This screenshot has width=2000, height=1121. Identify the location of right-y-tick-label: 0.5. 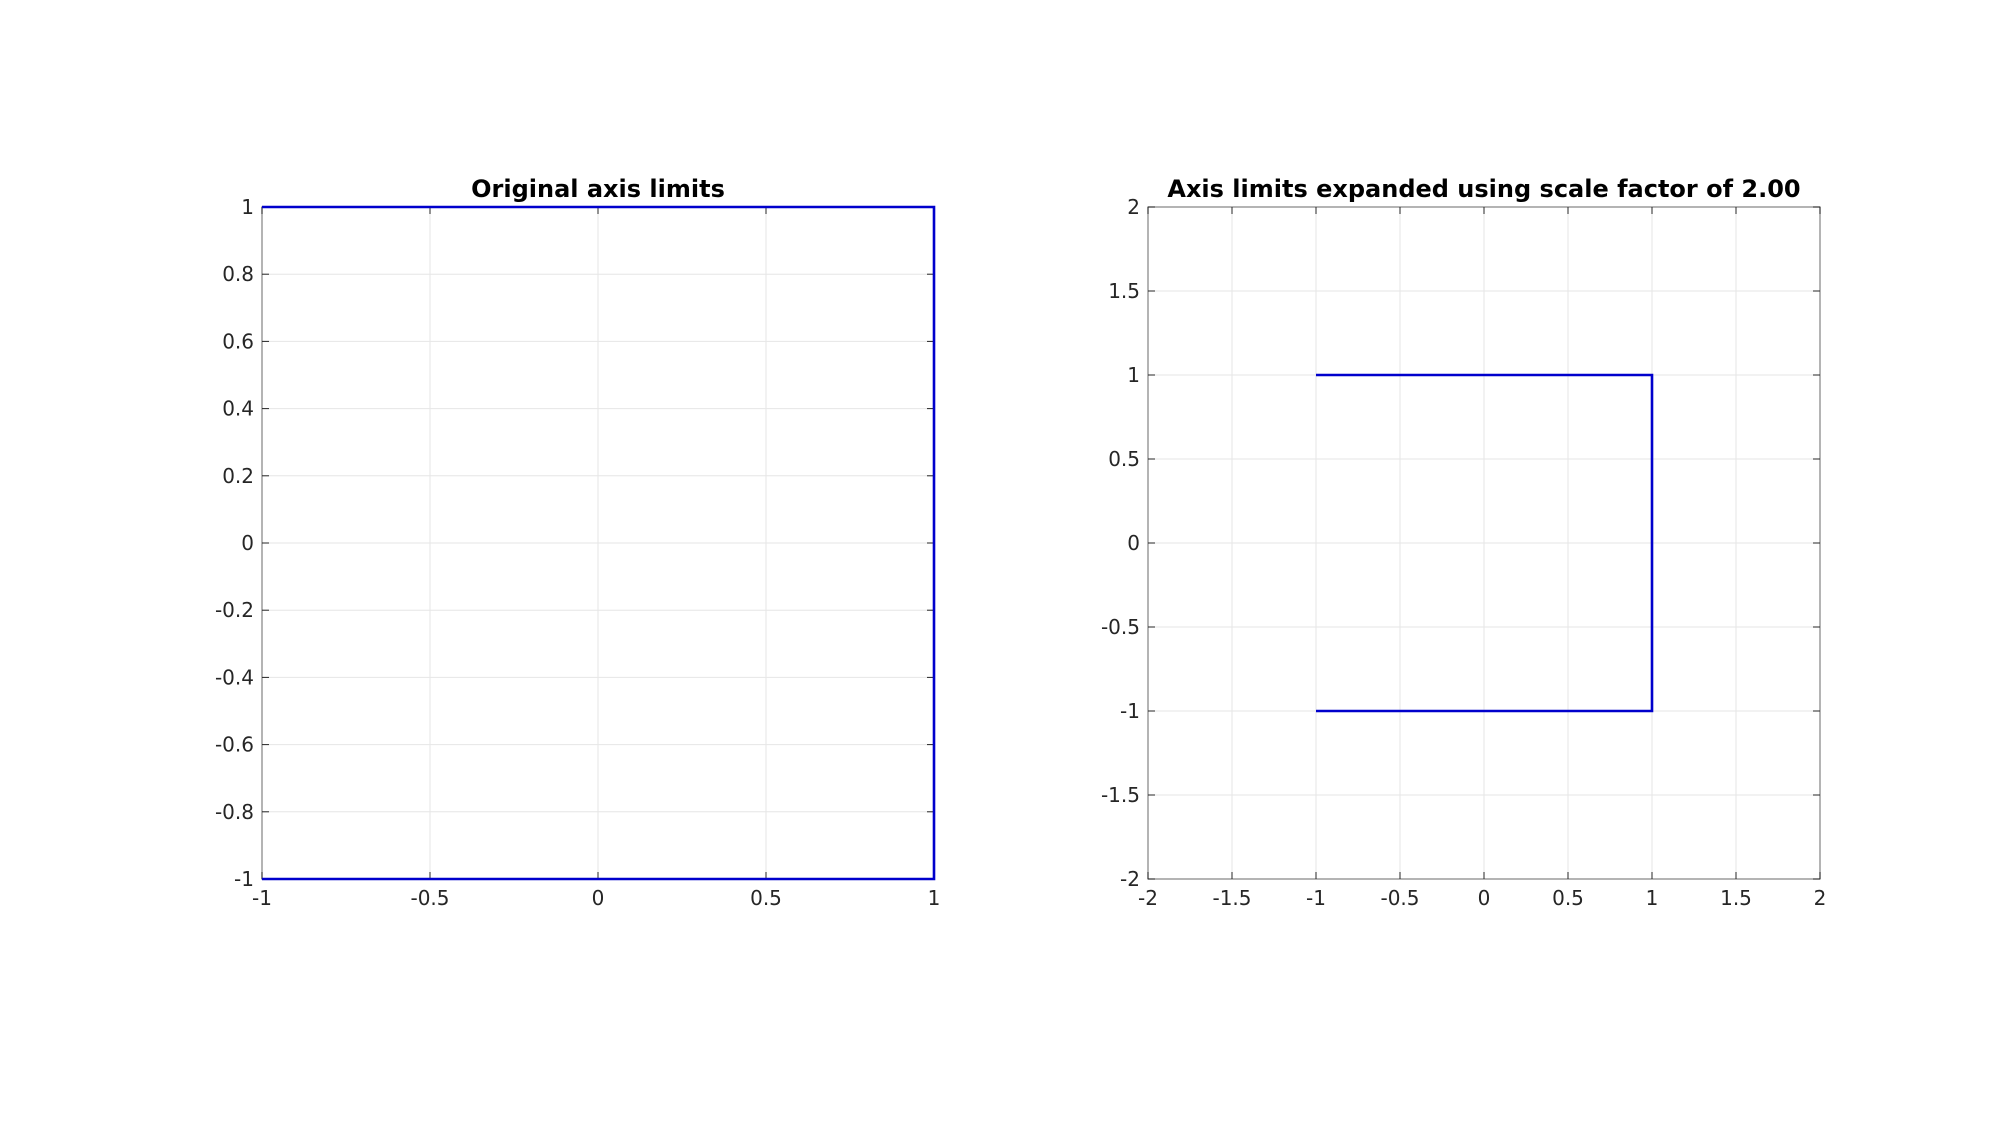
(1124, 459).